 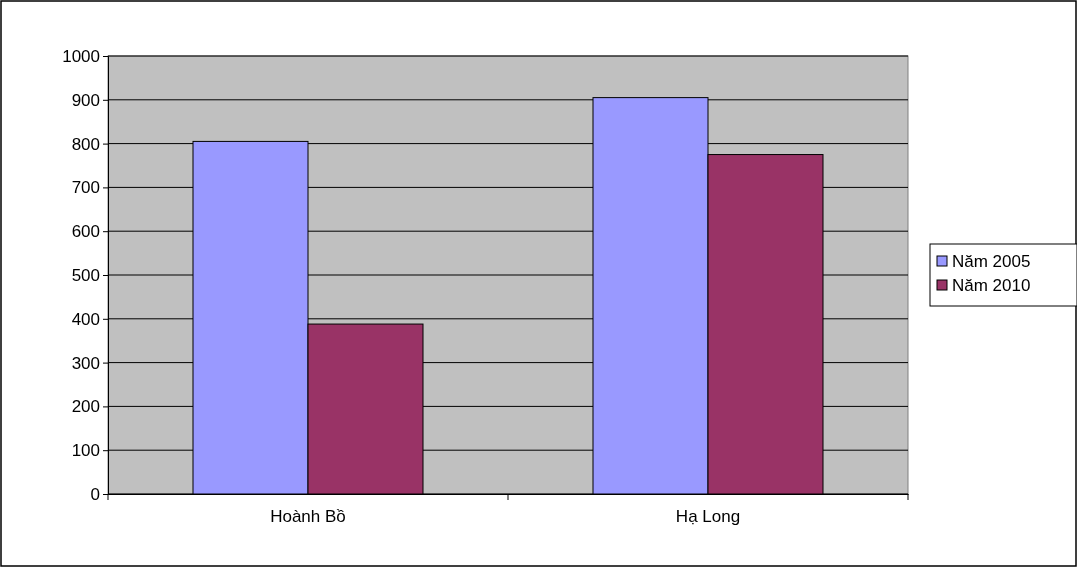 I want to click on y-tick-label: 900, so click(x=85, y=100).